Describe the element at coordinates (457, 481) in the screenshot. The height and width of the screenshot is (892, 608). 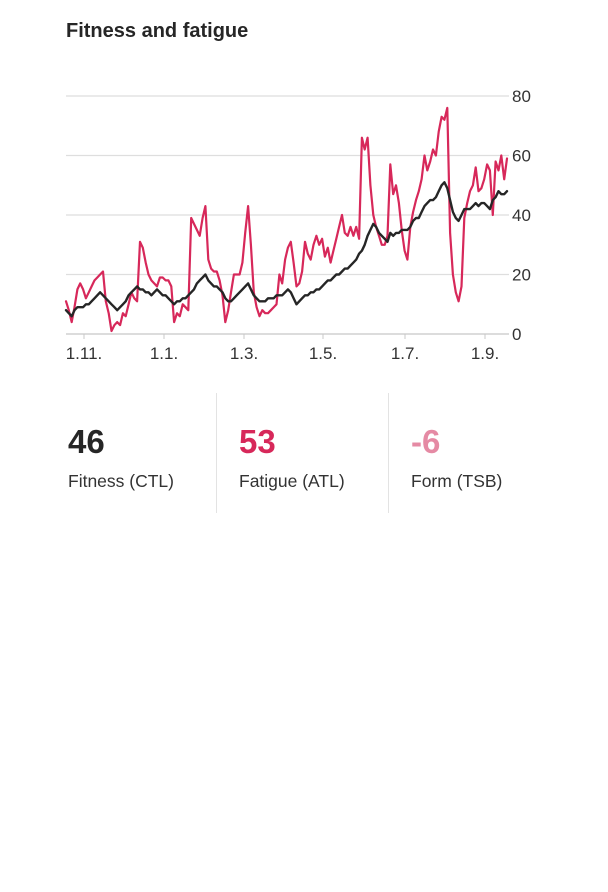
I see `stat-label-form: Form (TSB)` at that location.